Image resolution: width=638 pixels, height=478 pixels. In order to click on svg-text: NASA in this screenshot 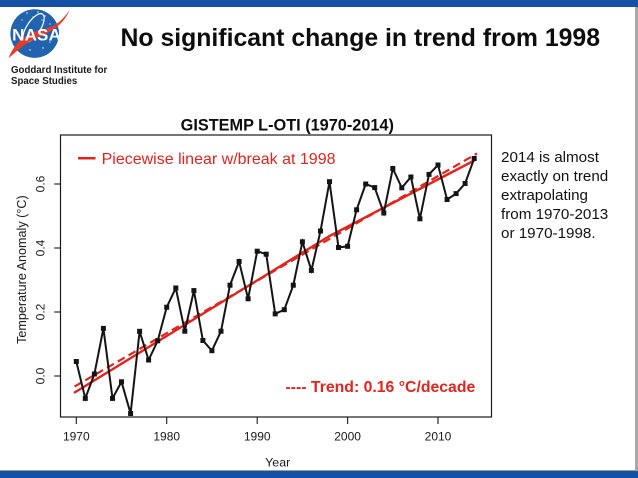, I will do `click(36, 35)`.